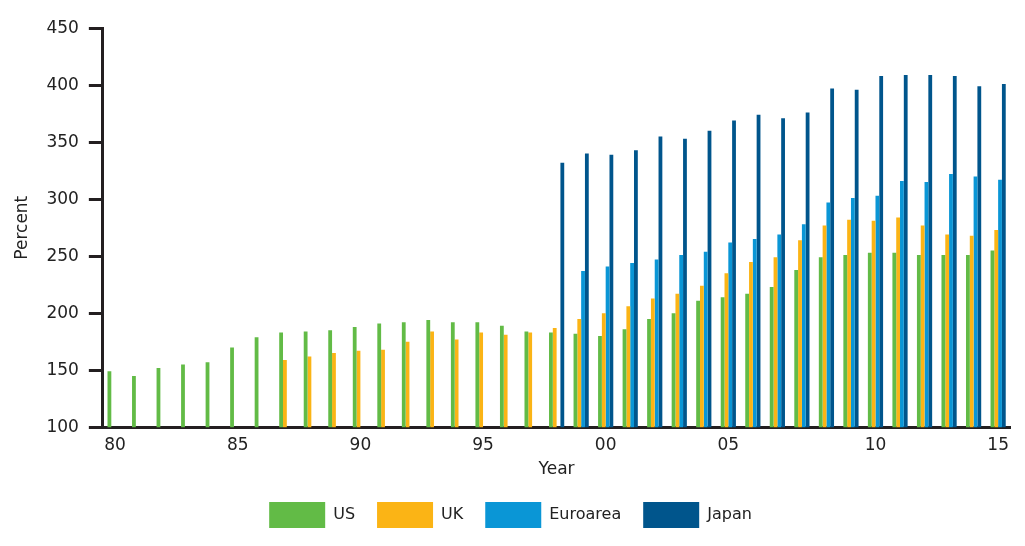 This screenshot has height=546, width=1025. I want to click on y-tick-label: 150, so click(62, 368).